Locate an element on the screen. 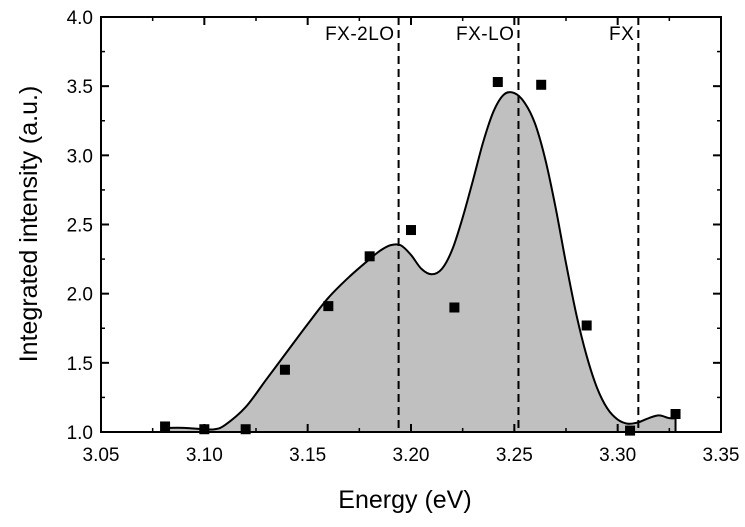  annotations: FX-2LO FX-LO FX is located at coordinates (479, 34).